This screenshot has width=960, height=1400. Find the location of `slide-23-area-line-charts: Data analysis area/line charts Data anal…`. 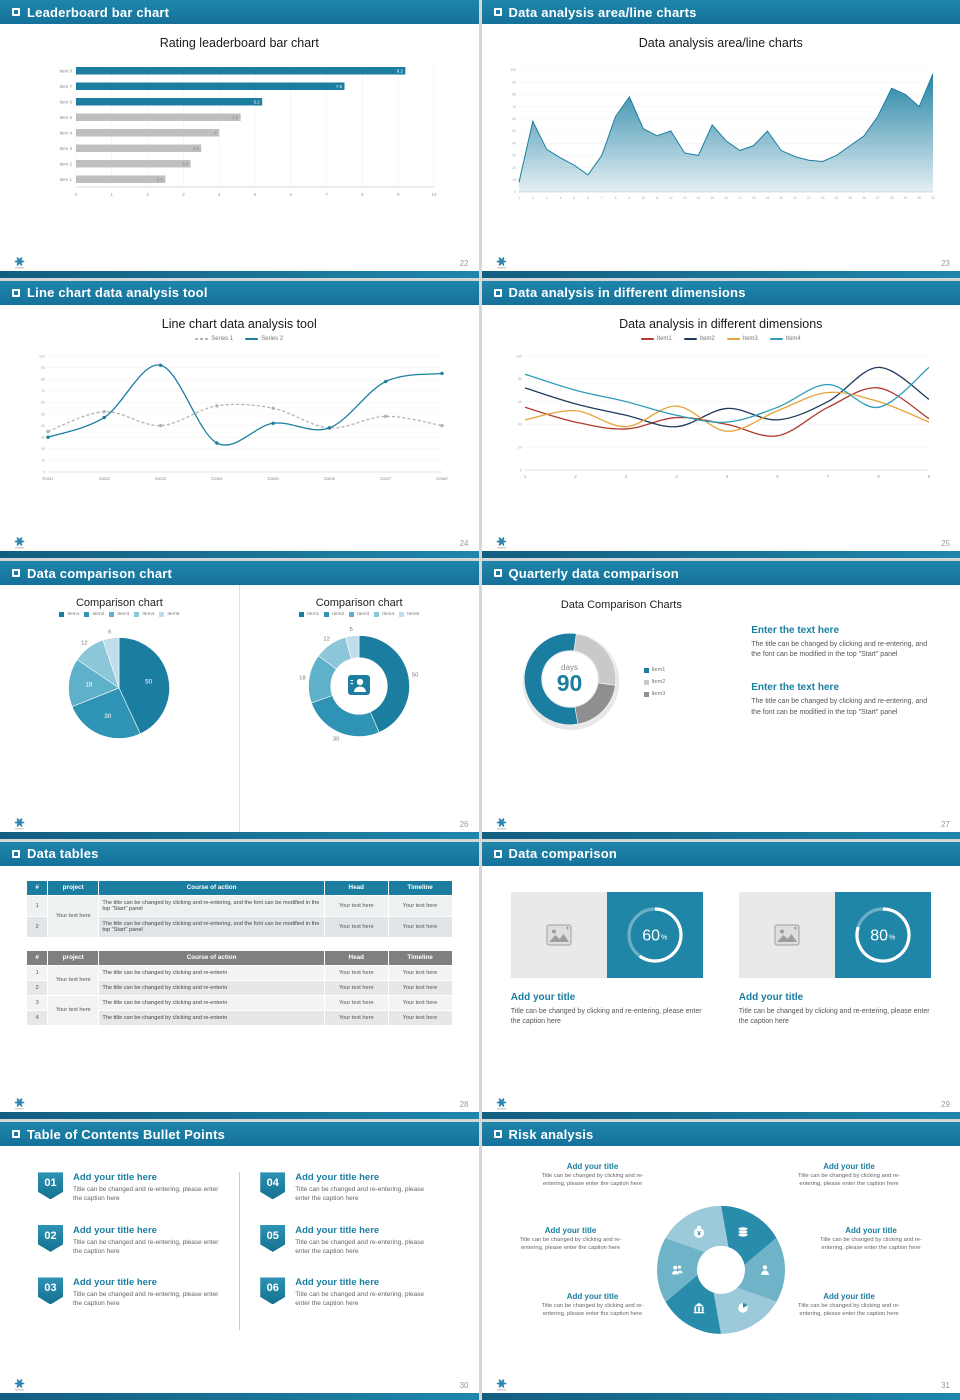

slide-23-area-line-charts: Data analysis area/line charts Data anal… is located at coordinates (720, 139).